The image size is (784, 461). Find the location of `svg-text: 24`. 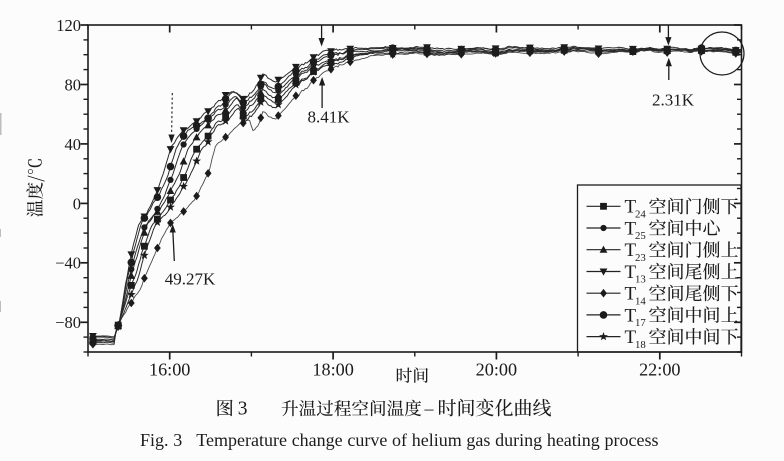

svg-text: 24 is located at coordinates (640, 215).